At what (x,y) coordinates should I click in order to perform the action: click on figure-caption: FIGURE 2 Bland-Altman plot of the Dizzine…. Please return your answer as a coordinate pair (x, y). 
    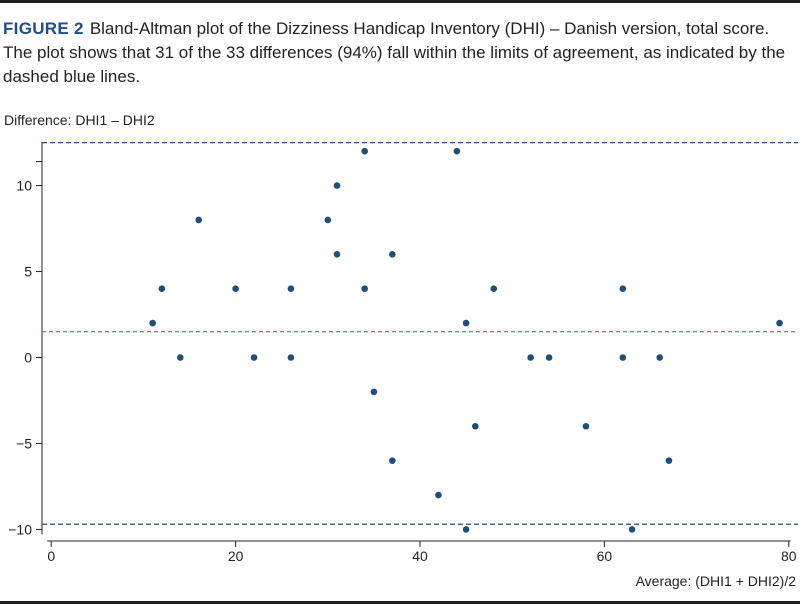
    Looking at the image, I should click on (398, 53).